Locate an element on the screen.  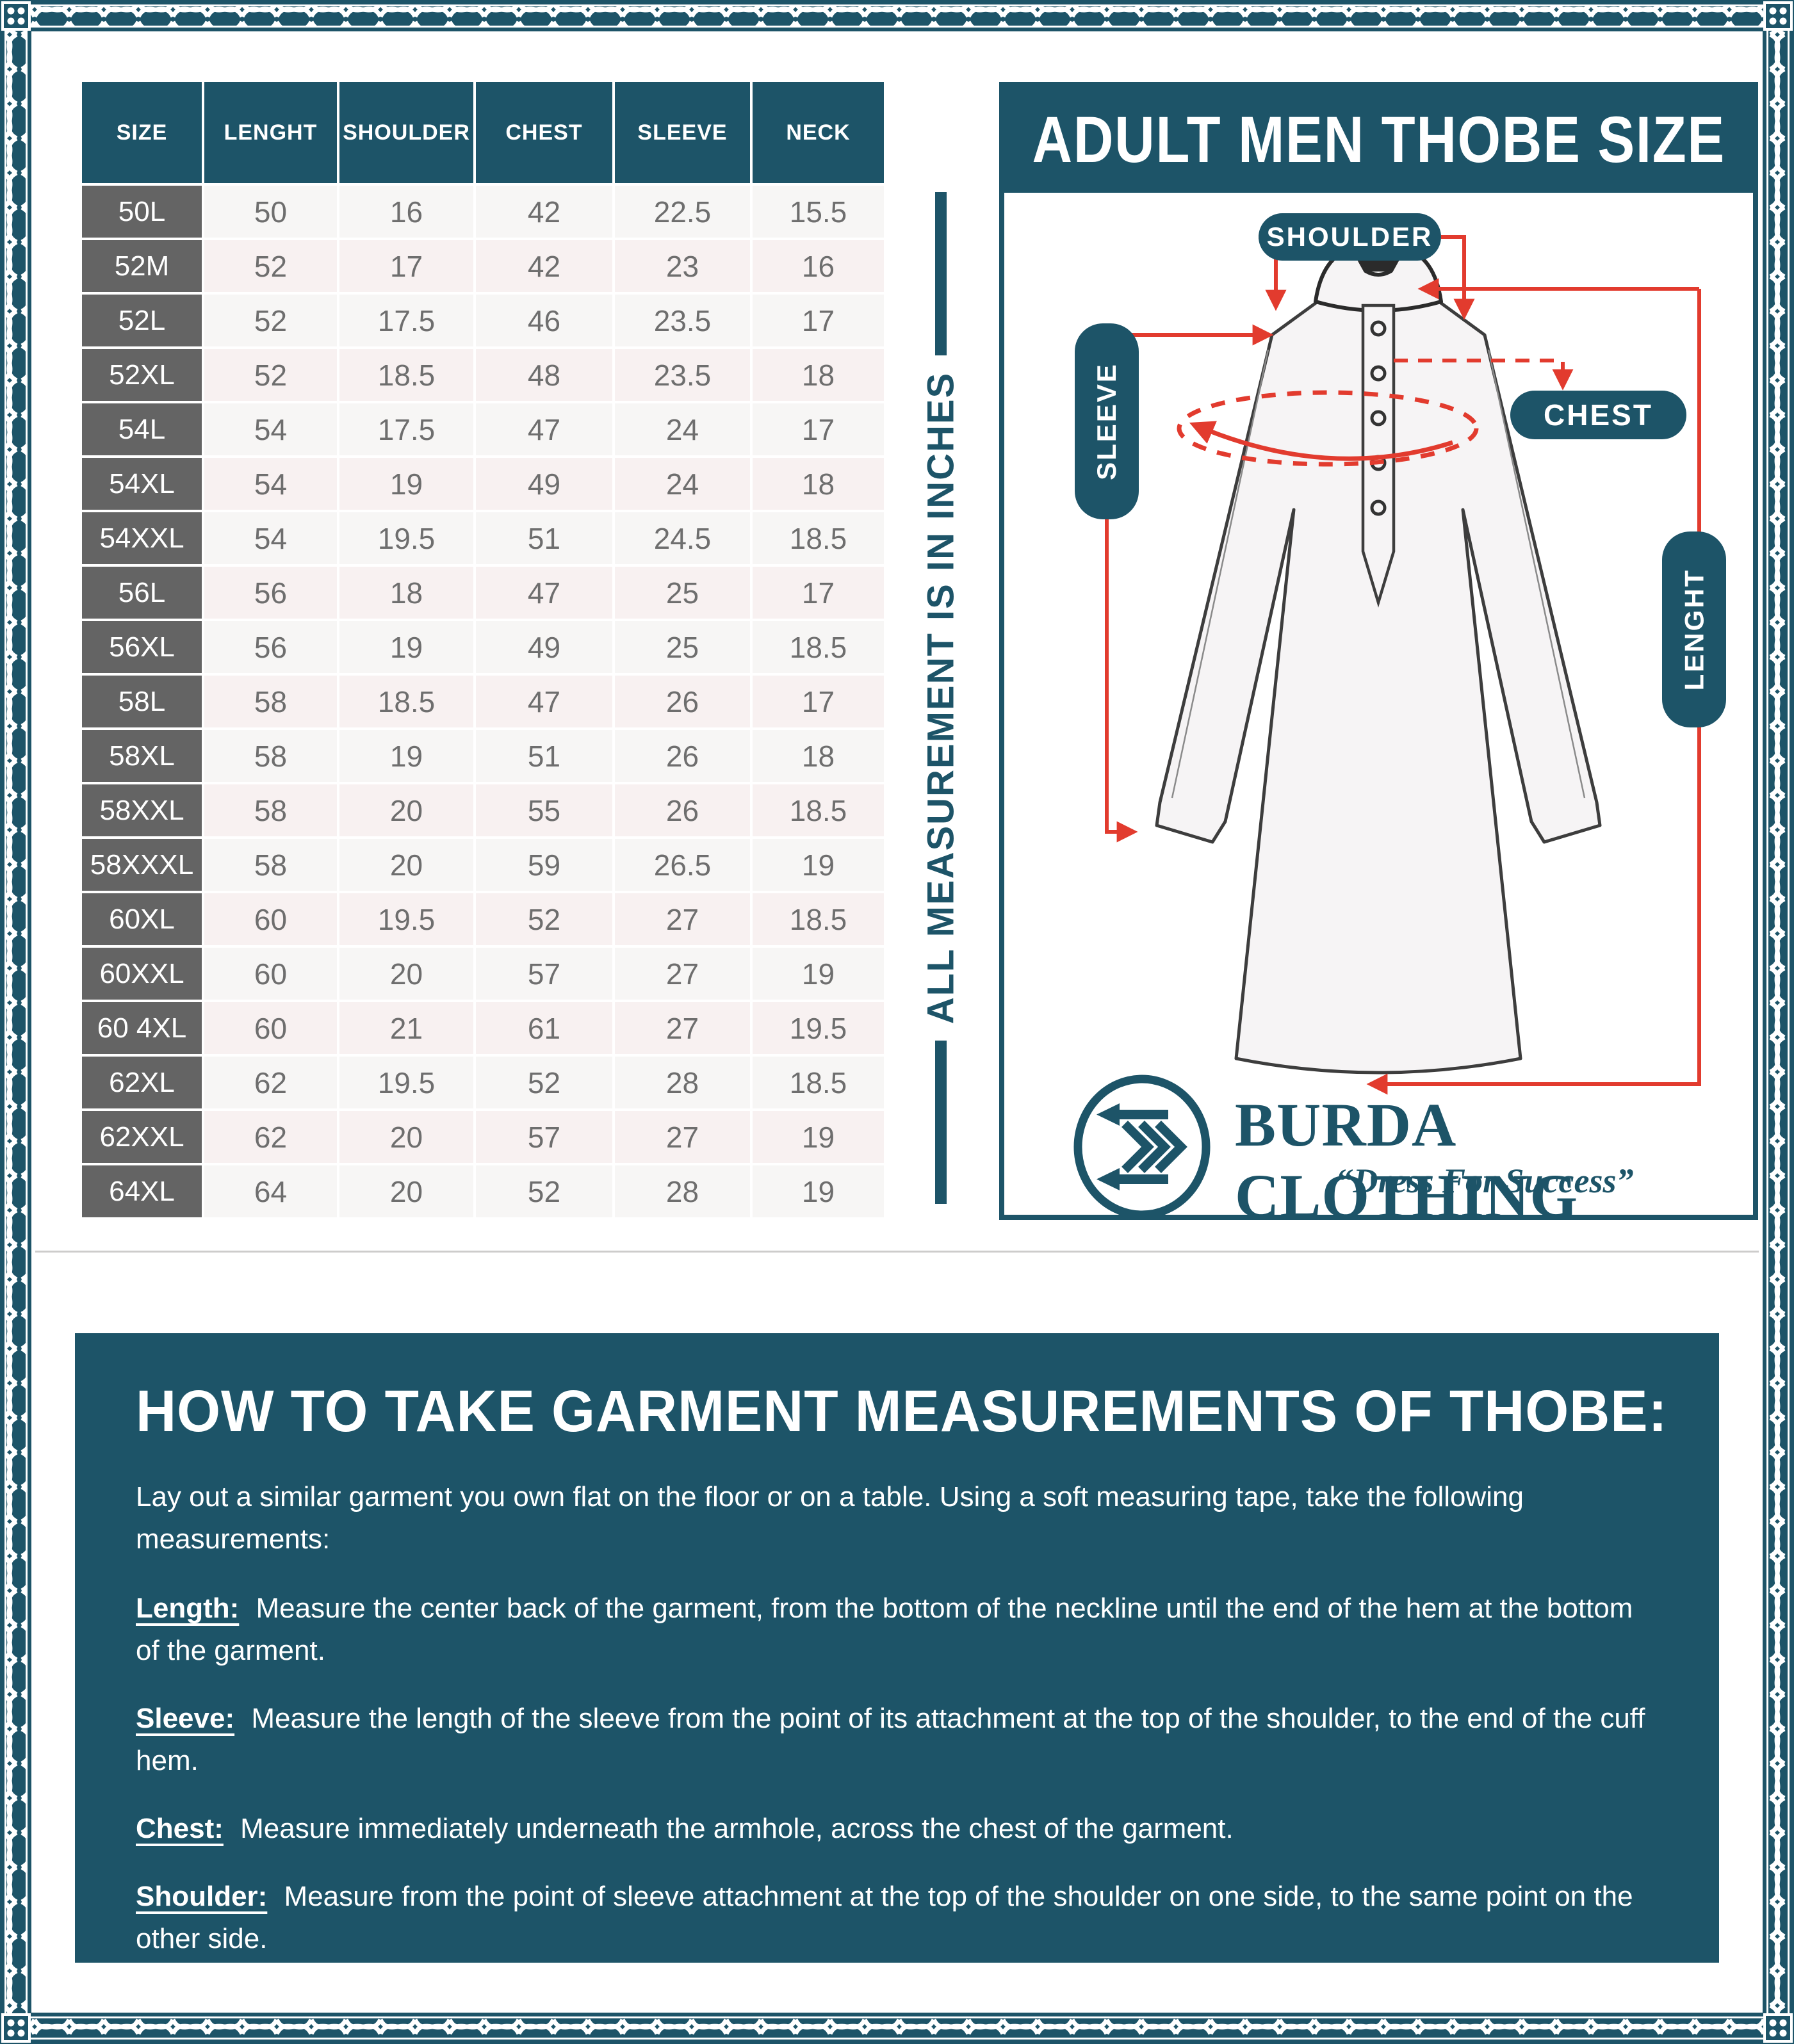
size-cell: 52M is located at coordinates (142, 266).